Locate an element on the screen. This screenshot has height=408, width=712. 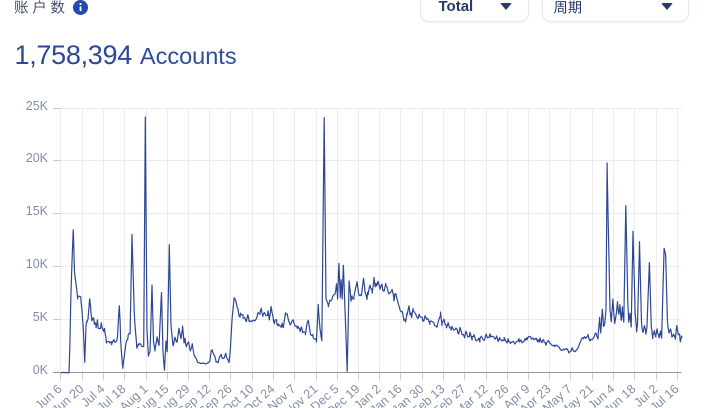
svg-text: 20K is located at coordinates (37, 158).